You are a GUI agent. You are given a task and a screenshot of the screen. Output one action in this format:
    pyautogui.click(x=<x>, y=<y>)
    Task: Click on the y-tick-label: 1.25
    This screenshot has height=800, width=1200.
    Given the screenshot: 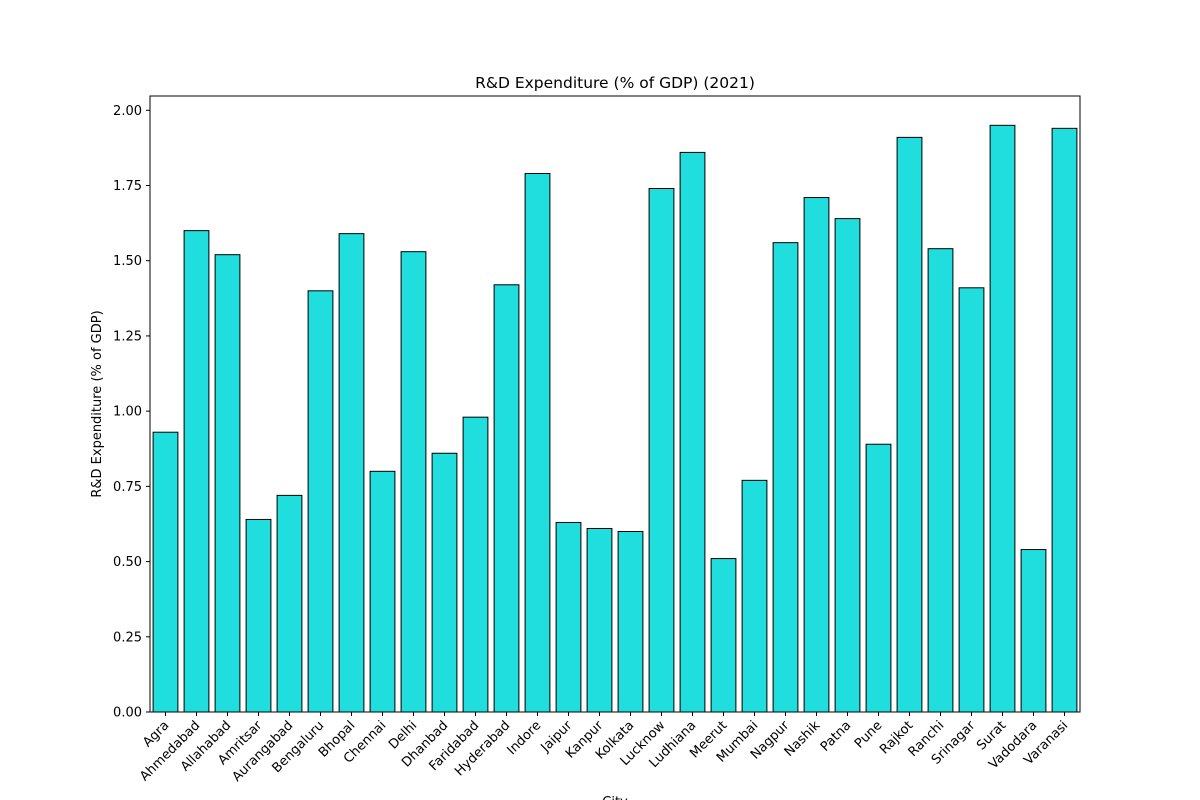 What is the action you would take?
    pyautogui.click(x=127, y=336)
    